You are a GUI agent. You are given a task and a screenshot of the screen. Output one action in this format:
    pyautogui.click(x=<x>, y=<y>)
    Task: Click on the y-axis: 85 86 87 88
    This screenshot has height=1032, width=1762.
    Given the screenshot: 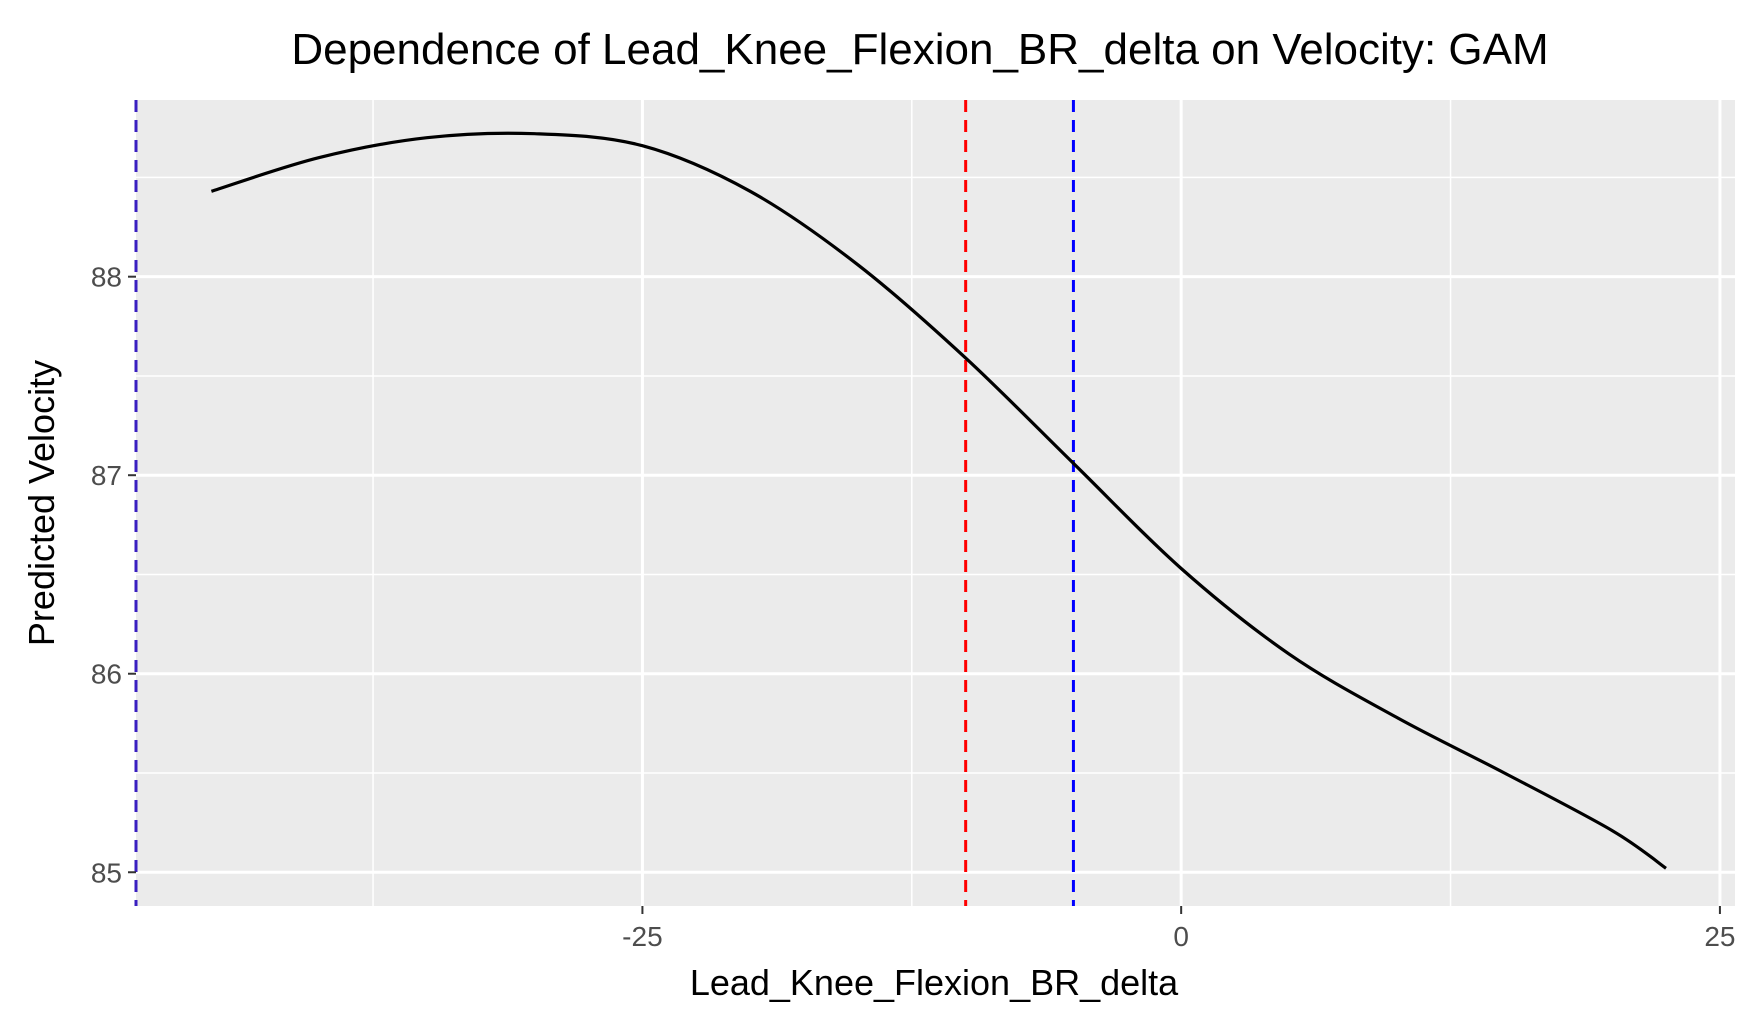 What is the action you would take?
    pyautogui.click(x=113, y=575)
    